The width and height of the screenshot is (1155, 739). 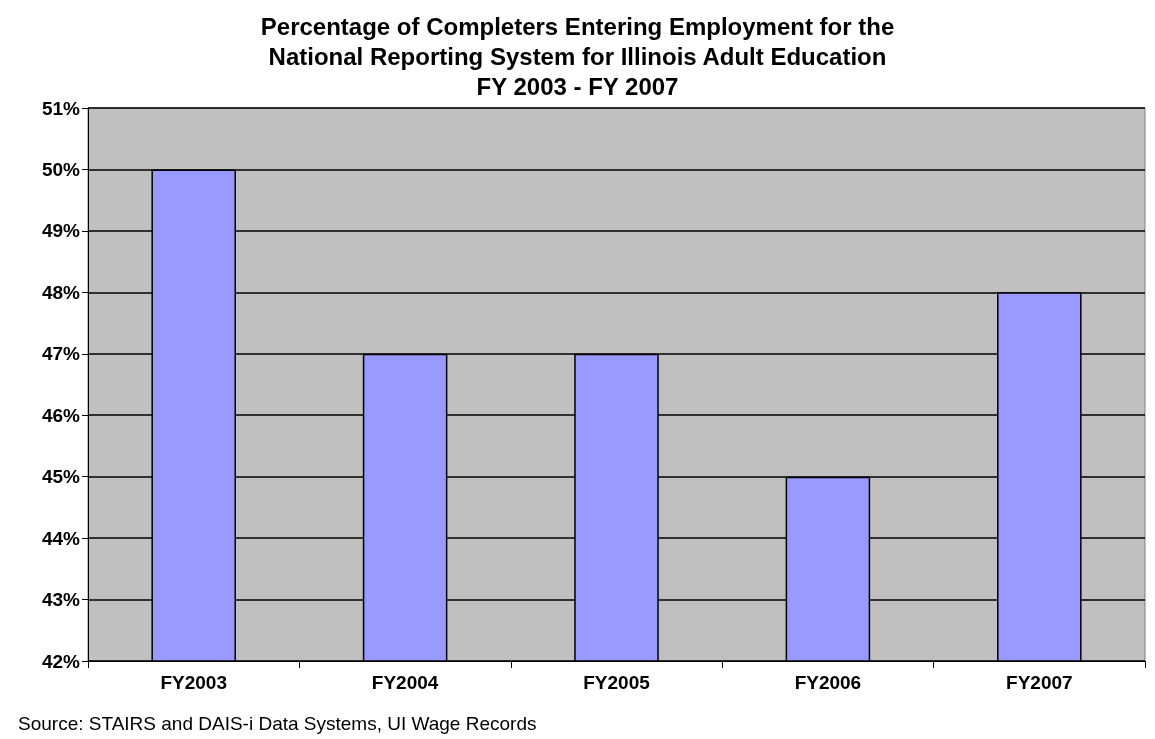 I want to click on x-tick-label: FY2004, so click(x=405, y=682).